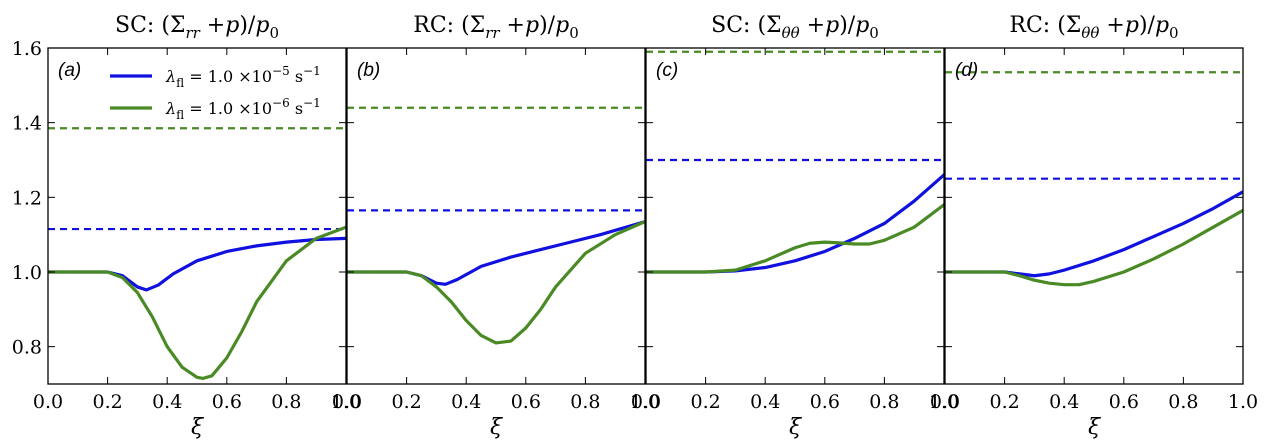 This screenshot has height=444, width=1271. Describe the element at coordinates (27, 49) in the screenshot. I see `y-tick-label: 1.6` at that location.